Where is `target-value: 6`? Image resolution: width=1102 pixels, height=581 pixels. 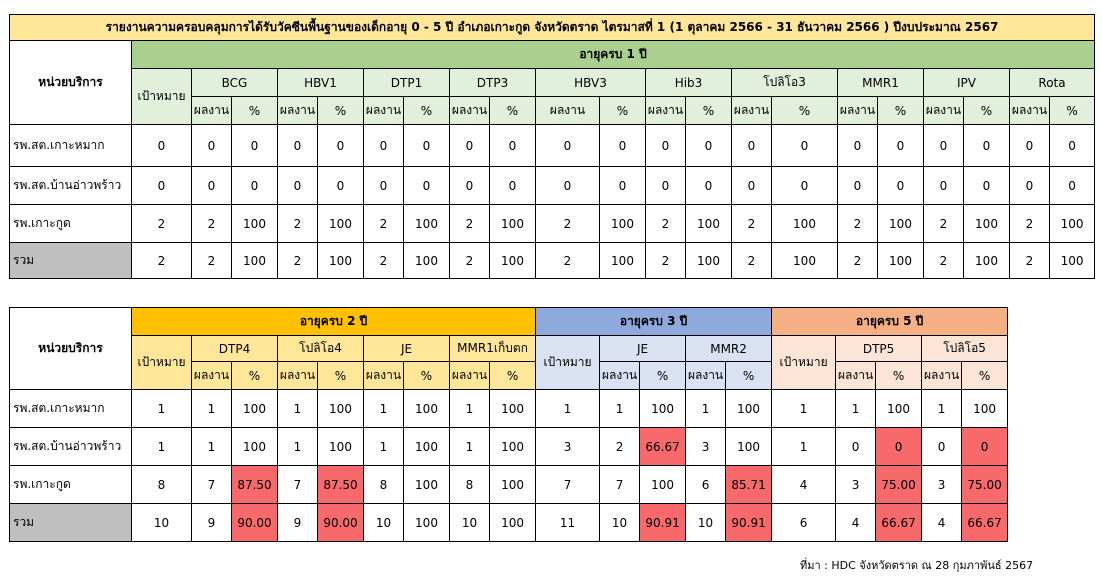
target-value: 6 is located at coordinates (804, 522).